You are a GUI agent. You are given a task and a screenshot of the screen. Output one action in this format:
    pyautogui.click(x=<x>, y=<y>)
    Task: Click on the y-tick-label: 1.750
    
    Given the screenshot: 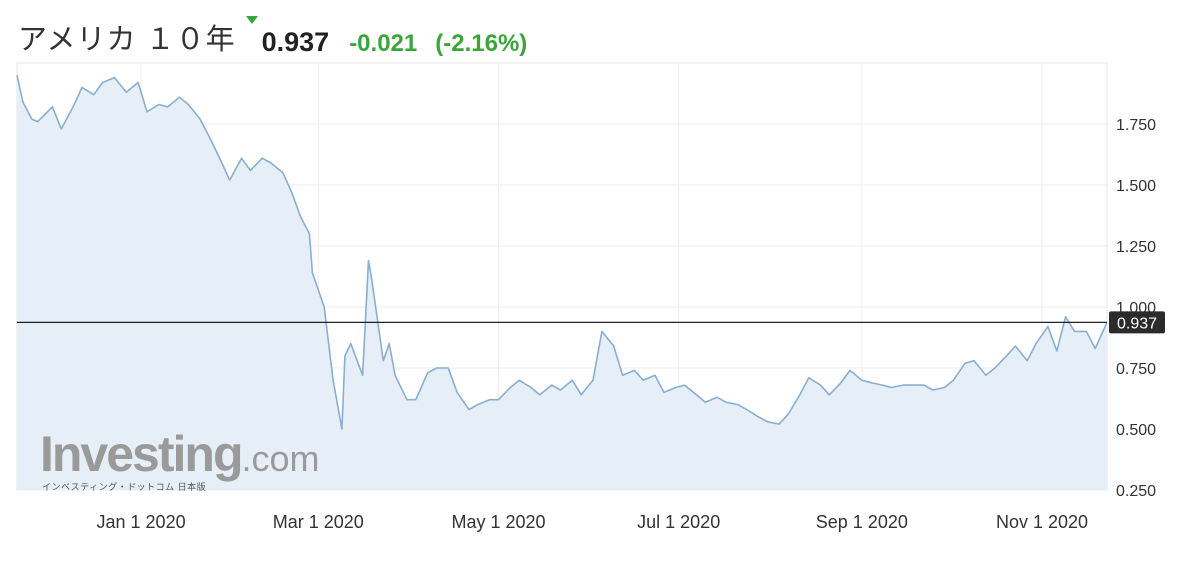 What is the action you would take?
    pyautogui.click(x=1136, y=125)
    